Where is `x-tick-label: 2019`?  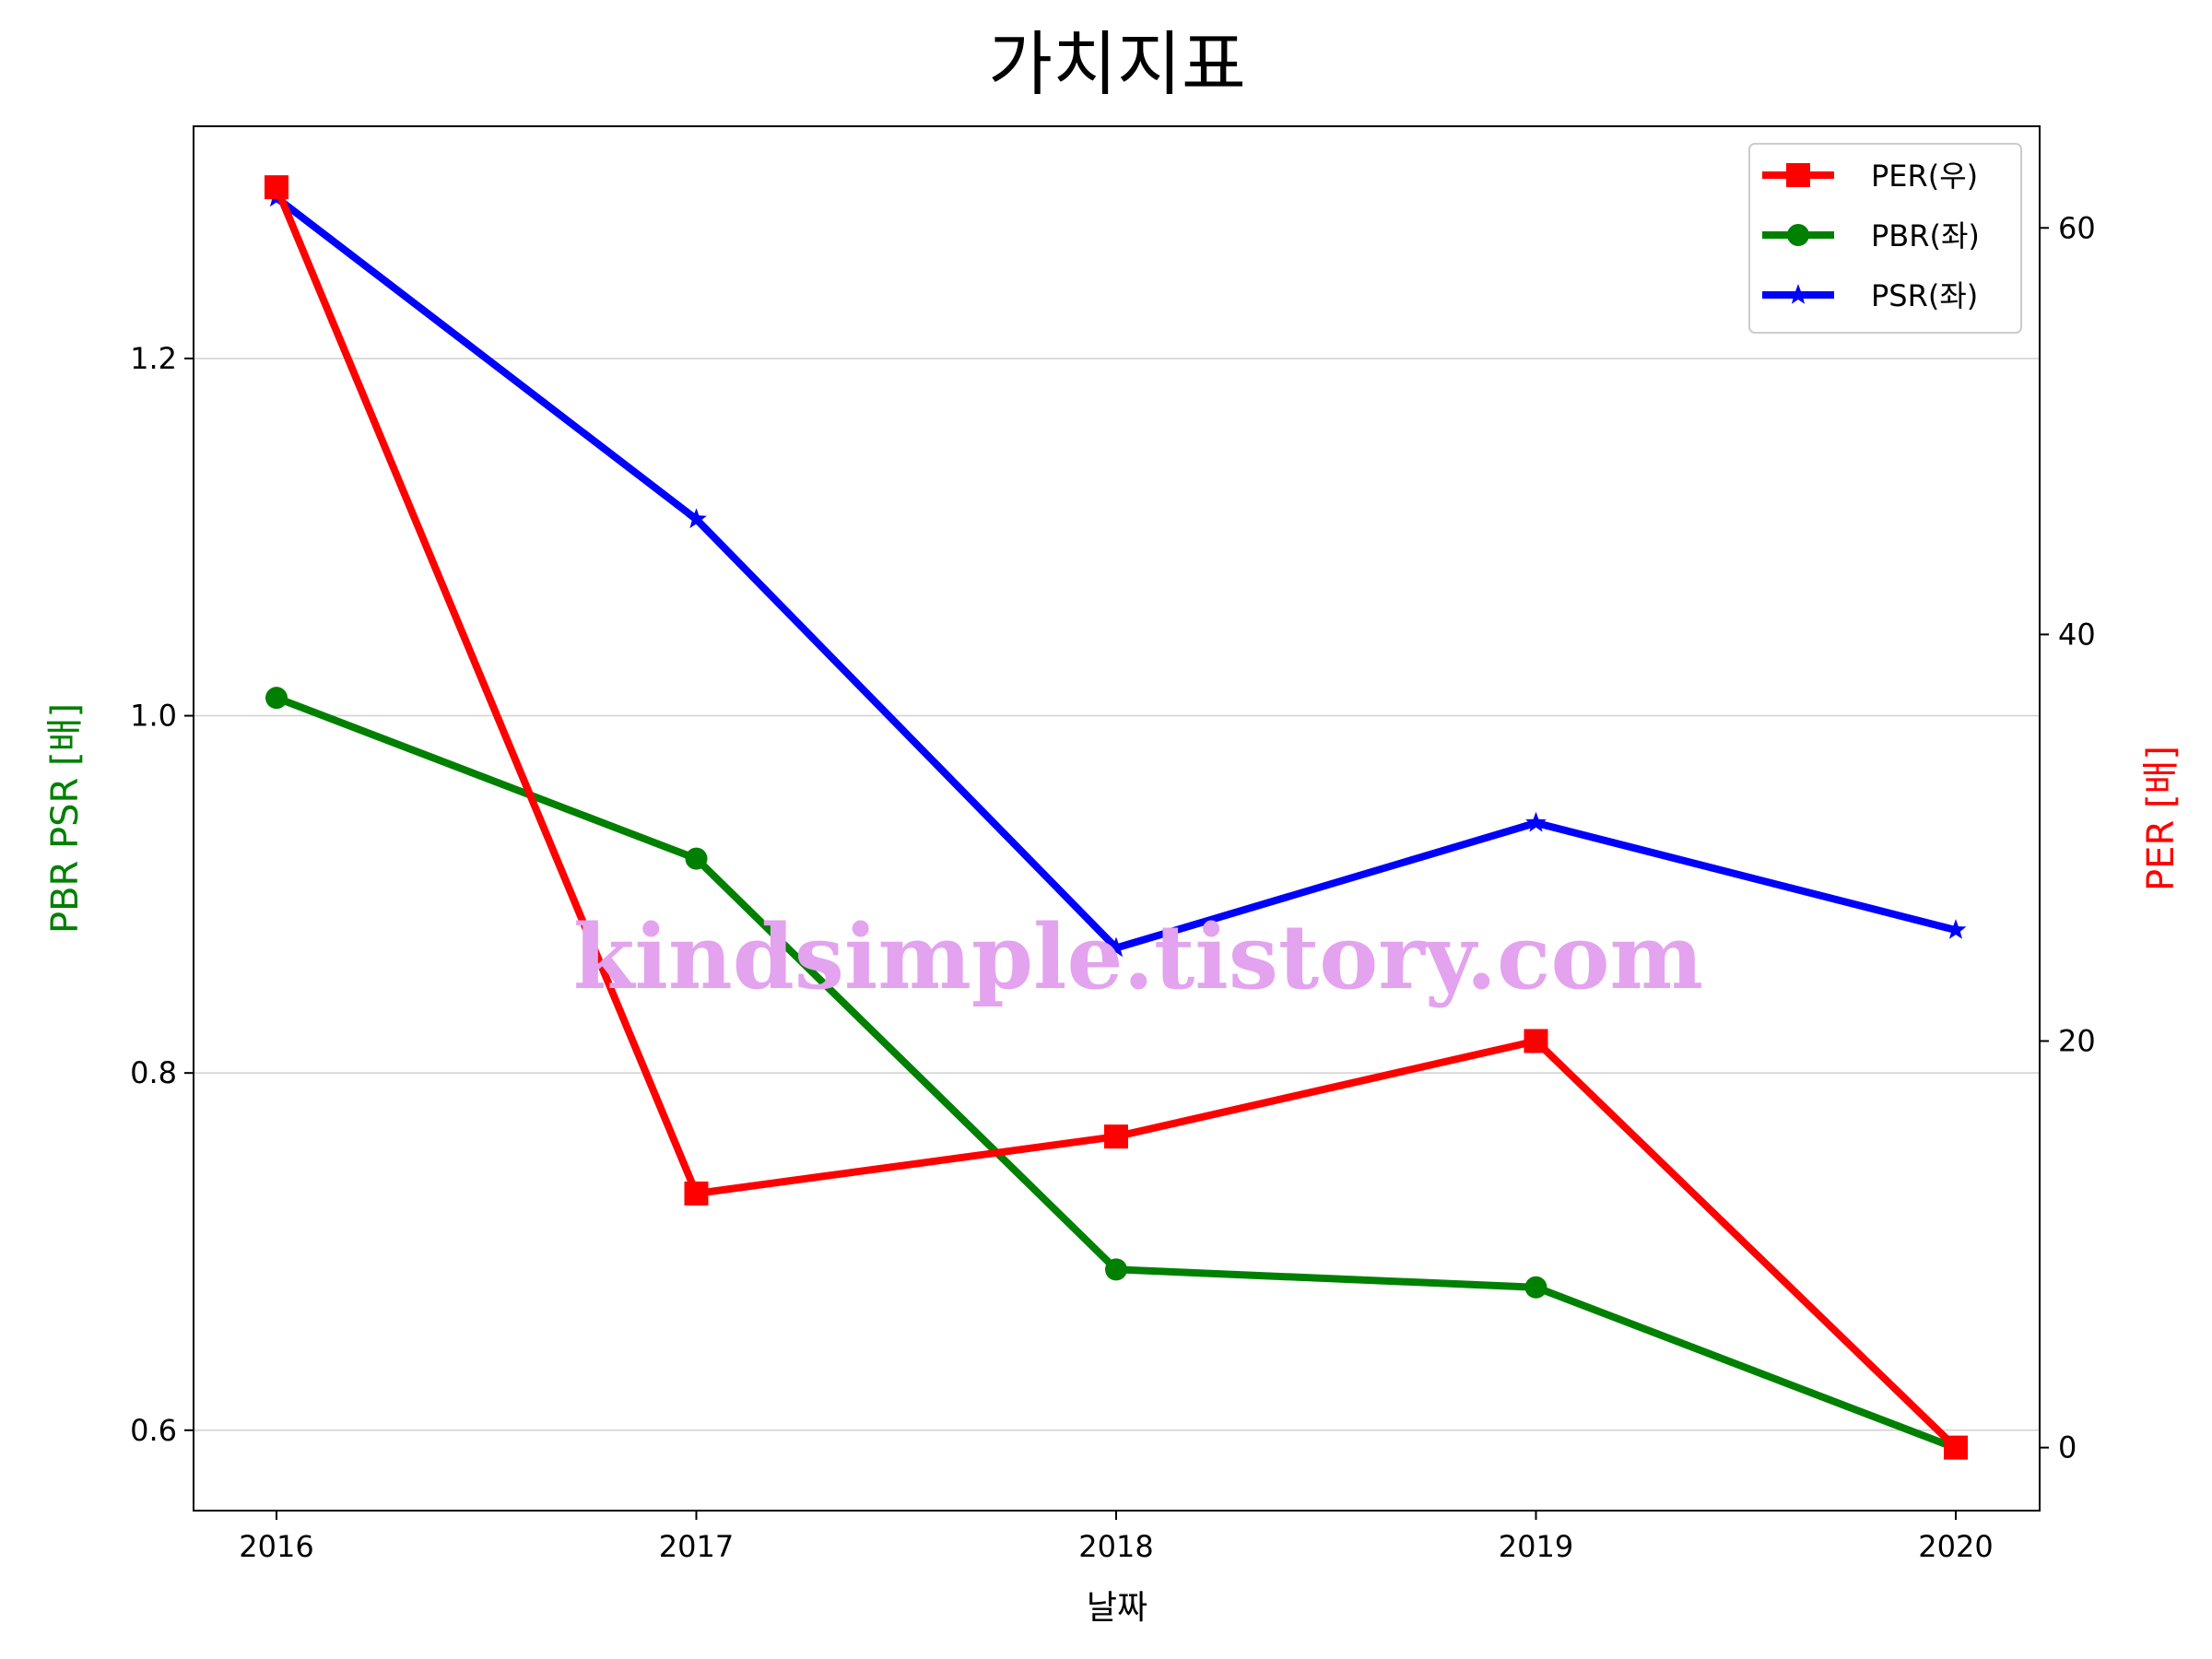
x-tick-label: 2019 is located at coordinates (1536, 1546).